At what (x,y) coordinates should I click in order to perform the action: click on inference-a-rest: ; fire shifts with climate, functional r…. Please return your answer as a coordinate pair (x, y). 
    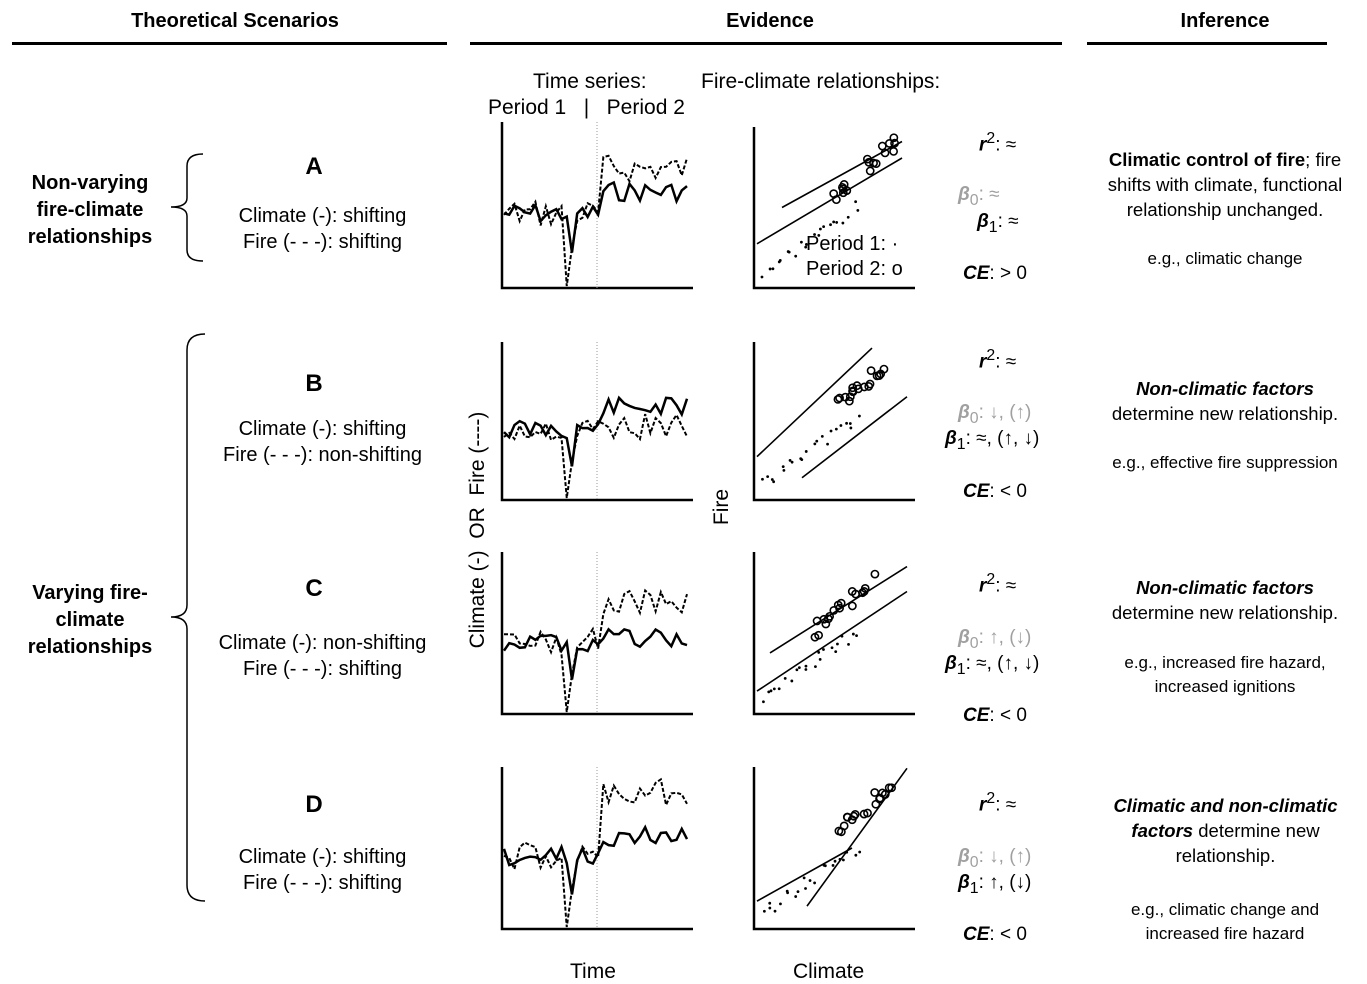
    Looking at the image, I should click on (1225, 184).